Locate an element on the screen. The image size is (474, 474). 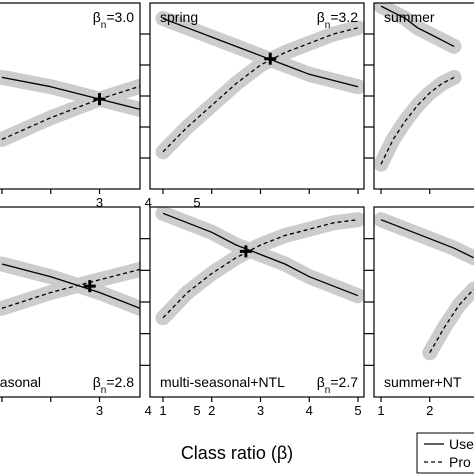
panel-label: summer is located at coordinates (409, 17).